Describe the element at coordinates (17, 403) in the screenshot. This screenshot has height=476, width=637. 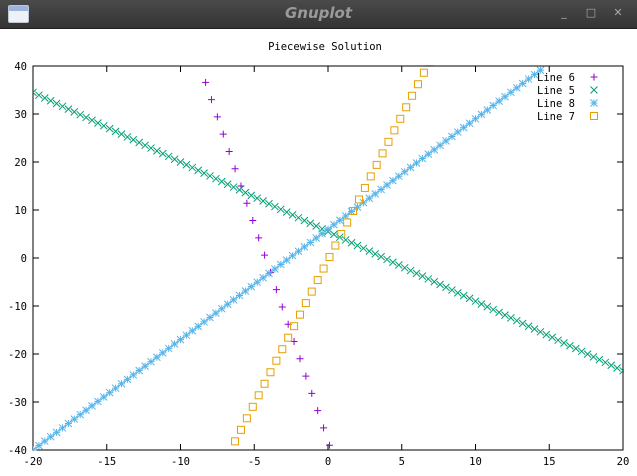
I see `y-tick-label: -30` at that location.